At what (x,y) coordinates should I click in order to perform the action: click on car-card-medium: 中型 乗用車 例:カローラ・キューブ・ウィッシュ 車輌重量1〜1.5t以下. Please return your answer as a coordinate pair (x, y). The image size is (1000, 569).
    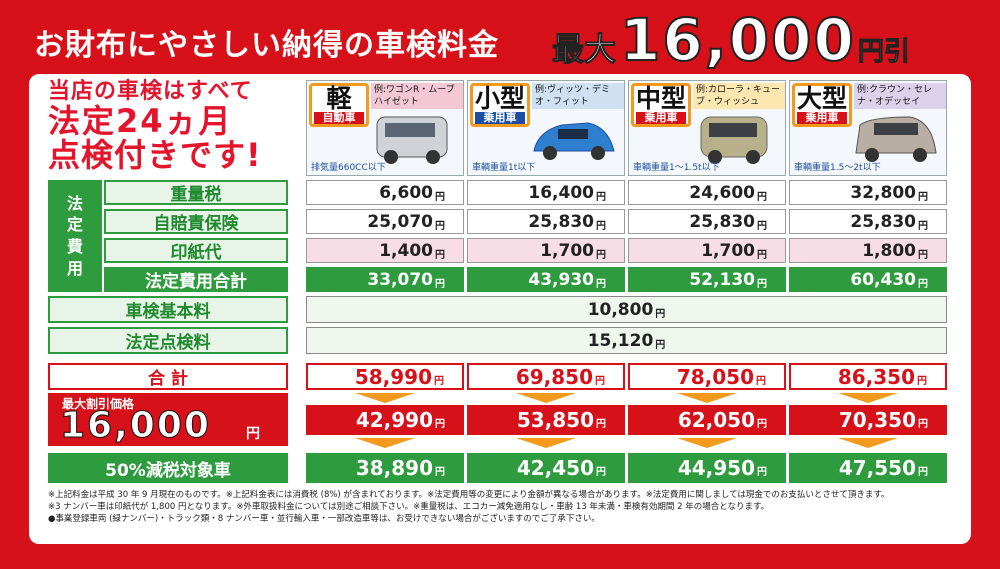
    Looking at the image, I should click on (707, 128).